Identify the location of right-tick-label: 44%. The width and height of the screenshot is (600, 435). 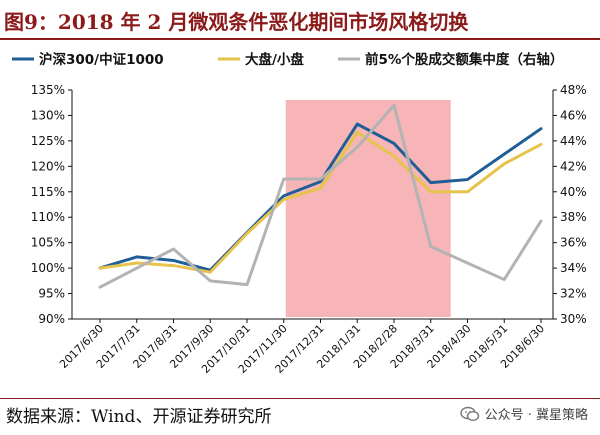
(573, 141).